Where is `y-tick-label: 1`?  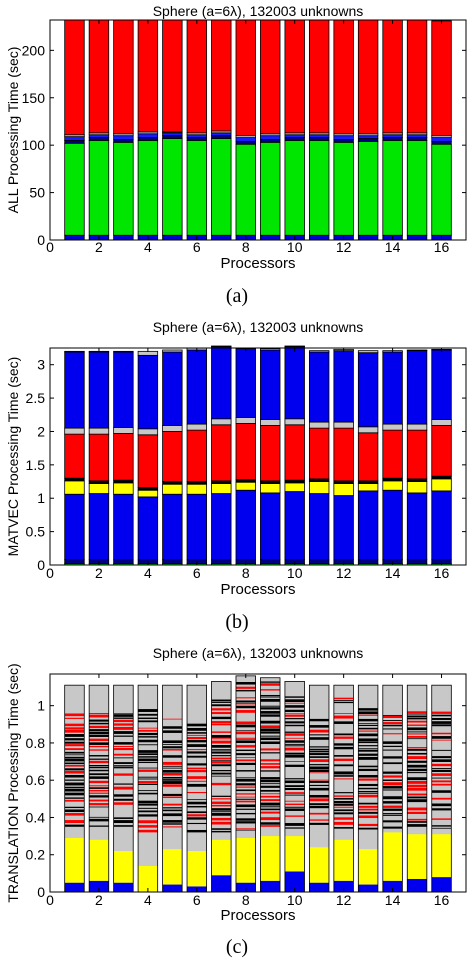
y-tick-label: 1 is located at coordinates (41, 706).